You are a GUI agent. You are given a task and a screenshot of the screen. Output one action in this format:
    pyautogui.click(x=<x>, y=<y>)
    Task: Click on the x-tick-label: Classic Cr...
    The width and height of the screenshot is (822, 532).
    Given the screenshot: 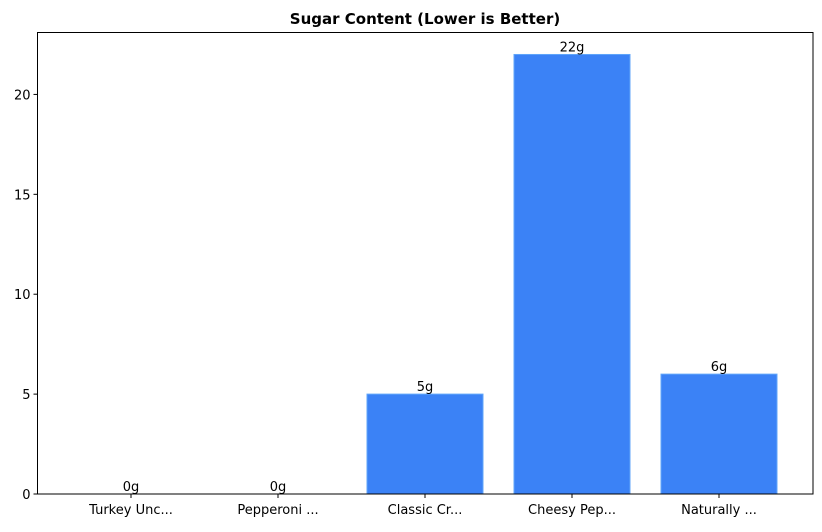 What is the action you would take?
    pyautogui.click(x=425, y=510)
    